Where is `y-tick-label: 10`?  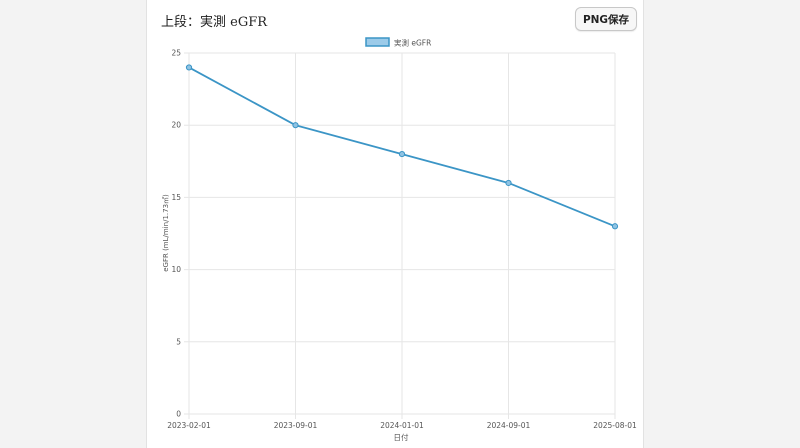
y-tick-label: 10 is located at coordinates (176, 269).